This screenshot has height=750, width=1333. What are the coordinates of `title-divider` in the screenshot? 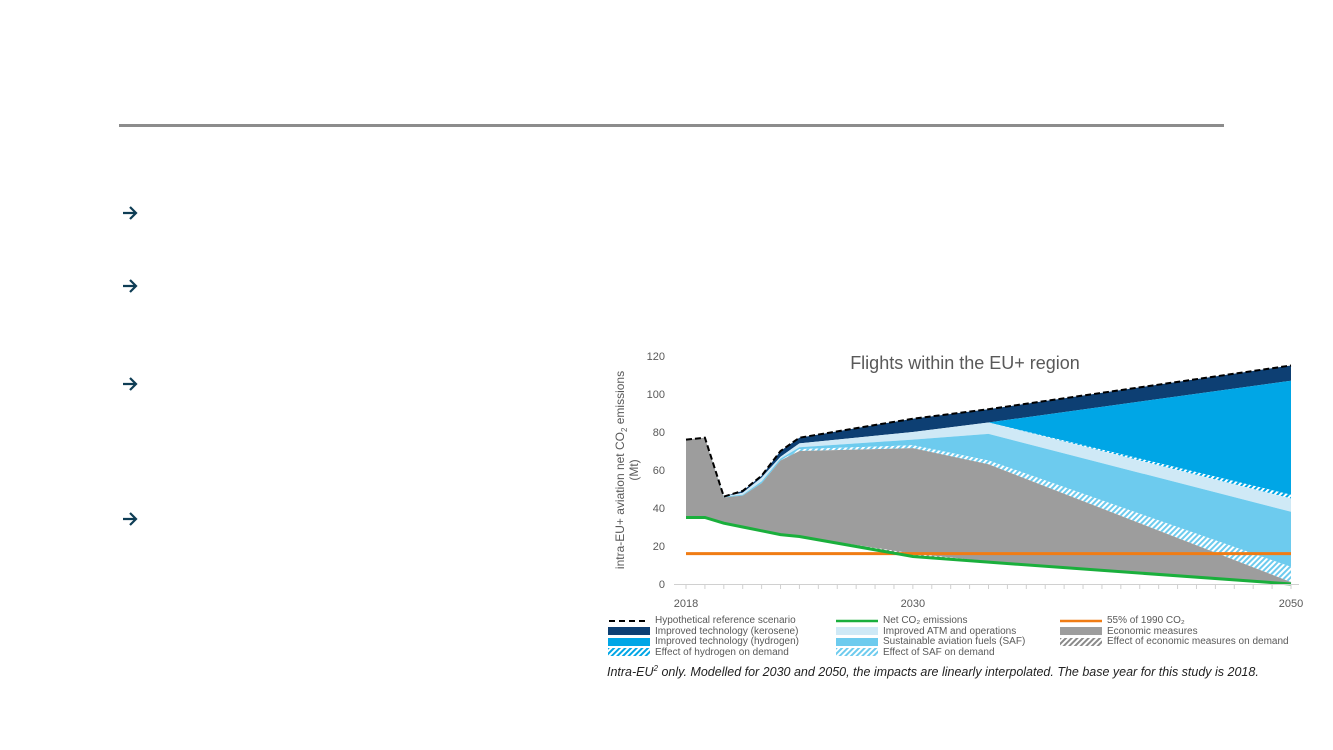 It's located at (671, 125).